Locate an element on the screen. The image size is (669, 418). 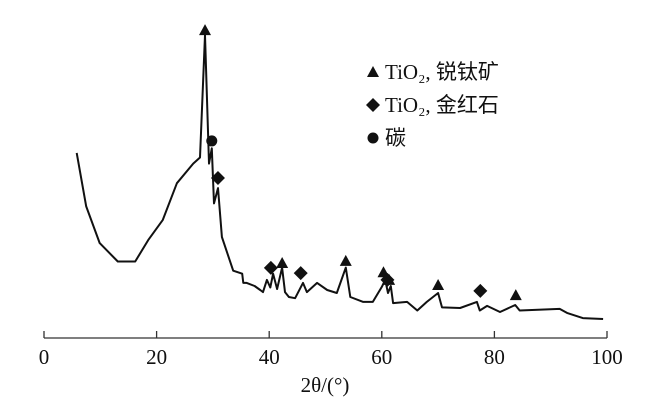
legend-circle-icon is located at coordinates (373, 138).